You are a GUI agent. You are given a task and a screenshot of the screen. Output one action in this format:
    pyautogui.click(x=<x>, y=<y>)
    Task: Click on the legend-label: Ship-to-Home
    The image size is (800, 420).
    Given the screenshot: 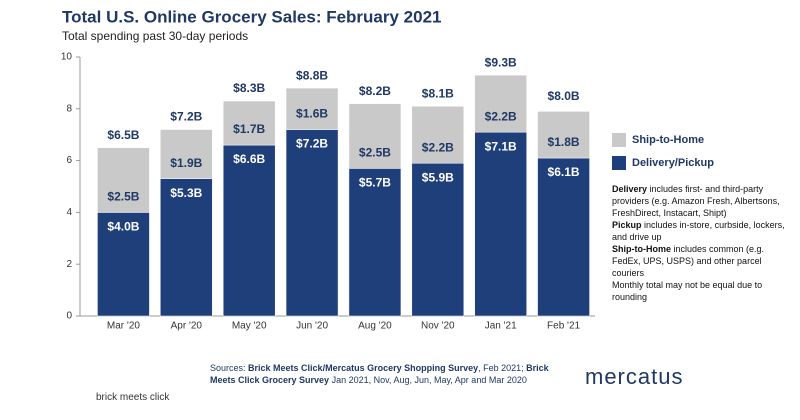 What is the action you would take?
    pyautogui.click(x=668, y=140)
    